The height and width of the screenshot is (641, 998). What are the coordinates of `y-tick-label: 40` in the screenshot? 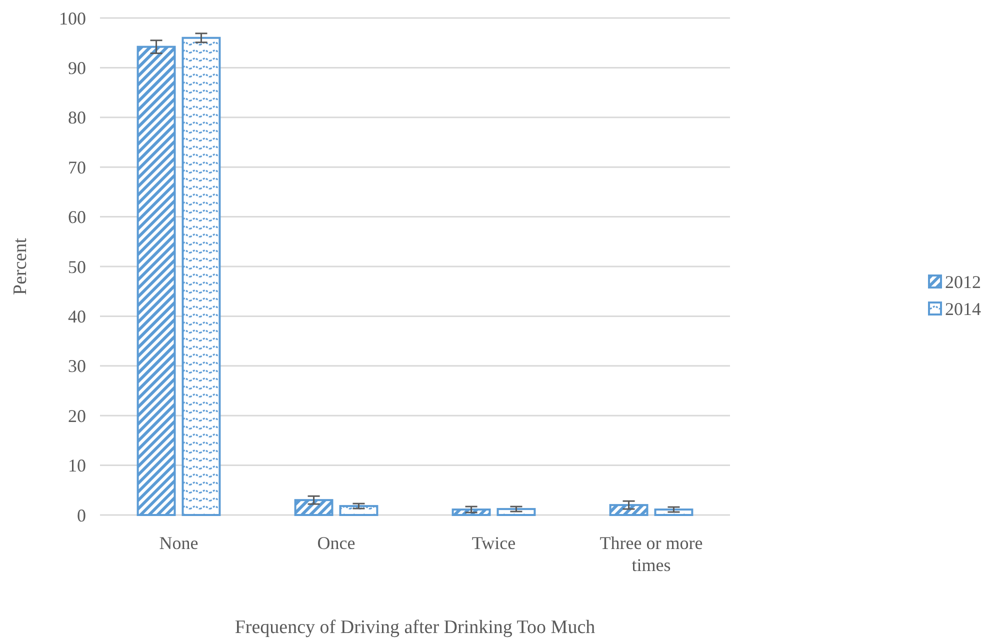 It's located at (77, 316).